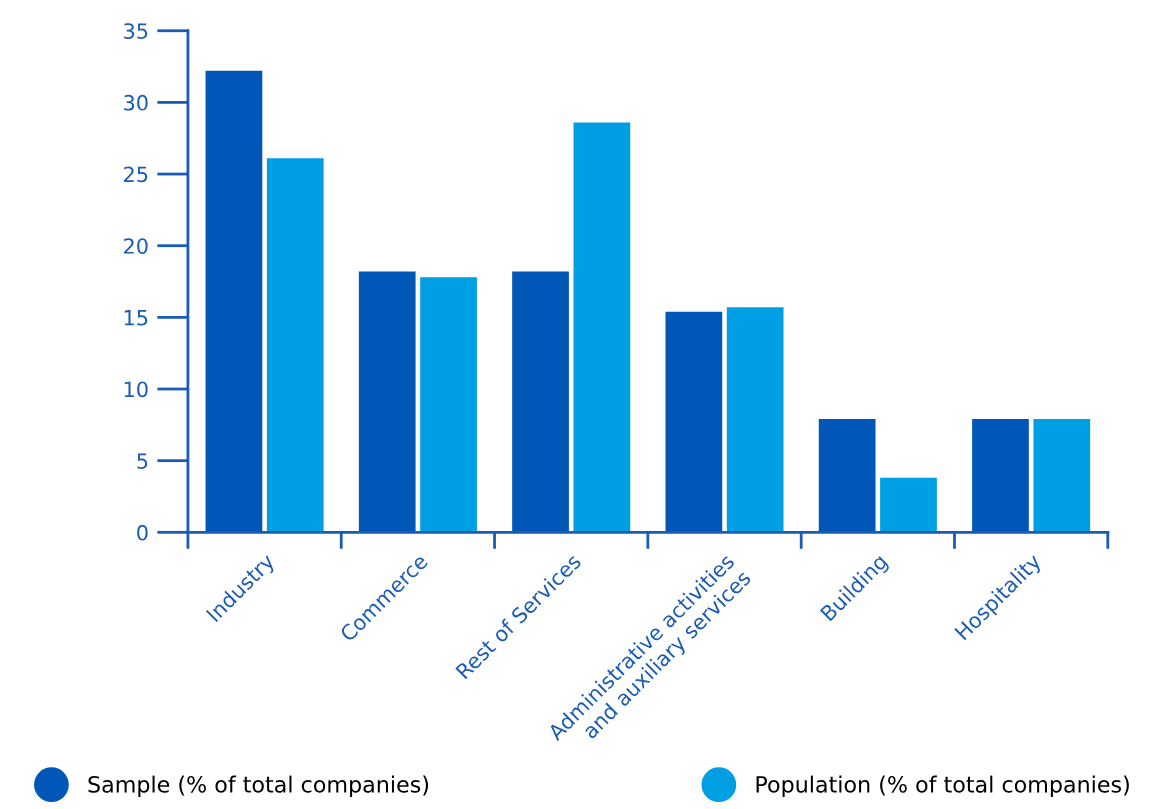  What do you see at coordinates (258, 786) in the screenshot?
I see `legend-label: Sample (% of total companies)` at bounding box center [258, 786].